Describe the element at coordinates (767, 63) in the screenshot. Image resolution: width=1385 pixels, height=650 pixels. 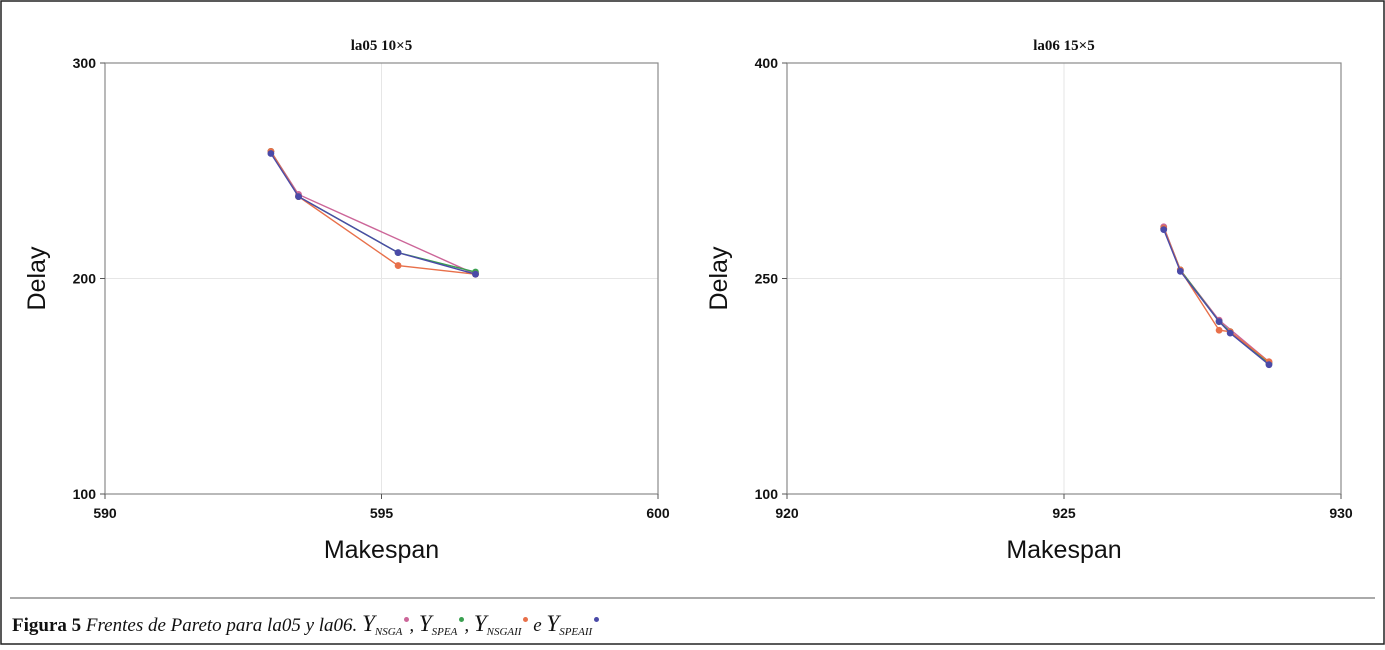
I see `y-tick-label: 400` at that location.